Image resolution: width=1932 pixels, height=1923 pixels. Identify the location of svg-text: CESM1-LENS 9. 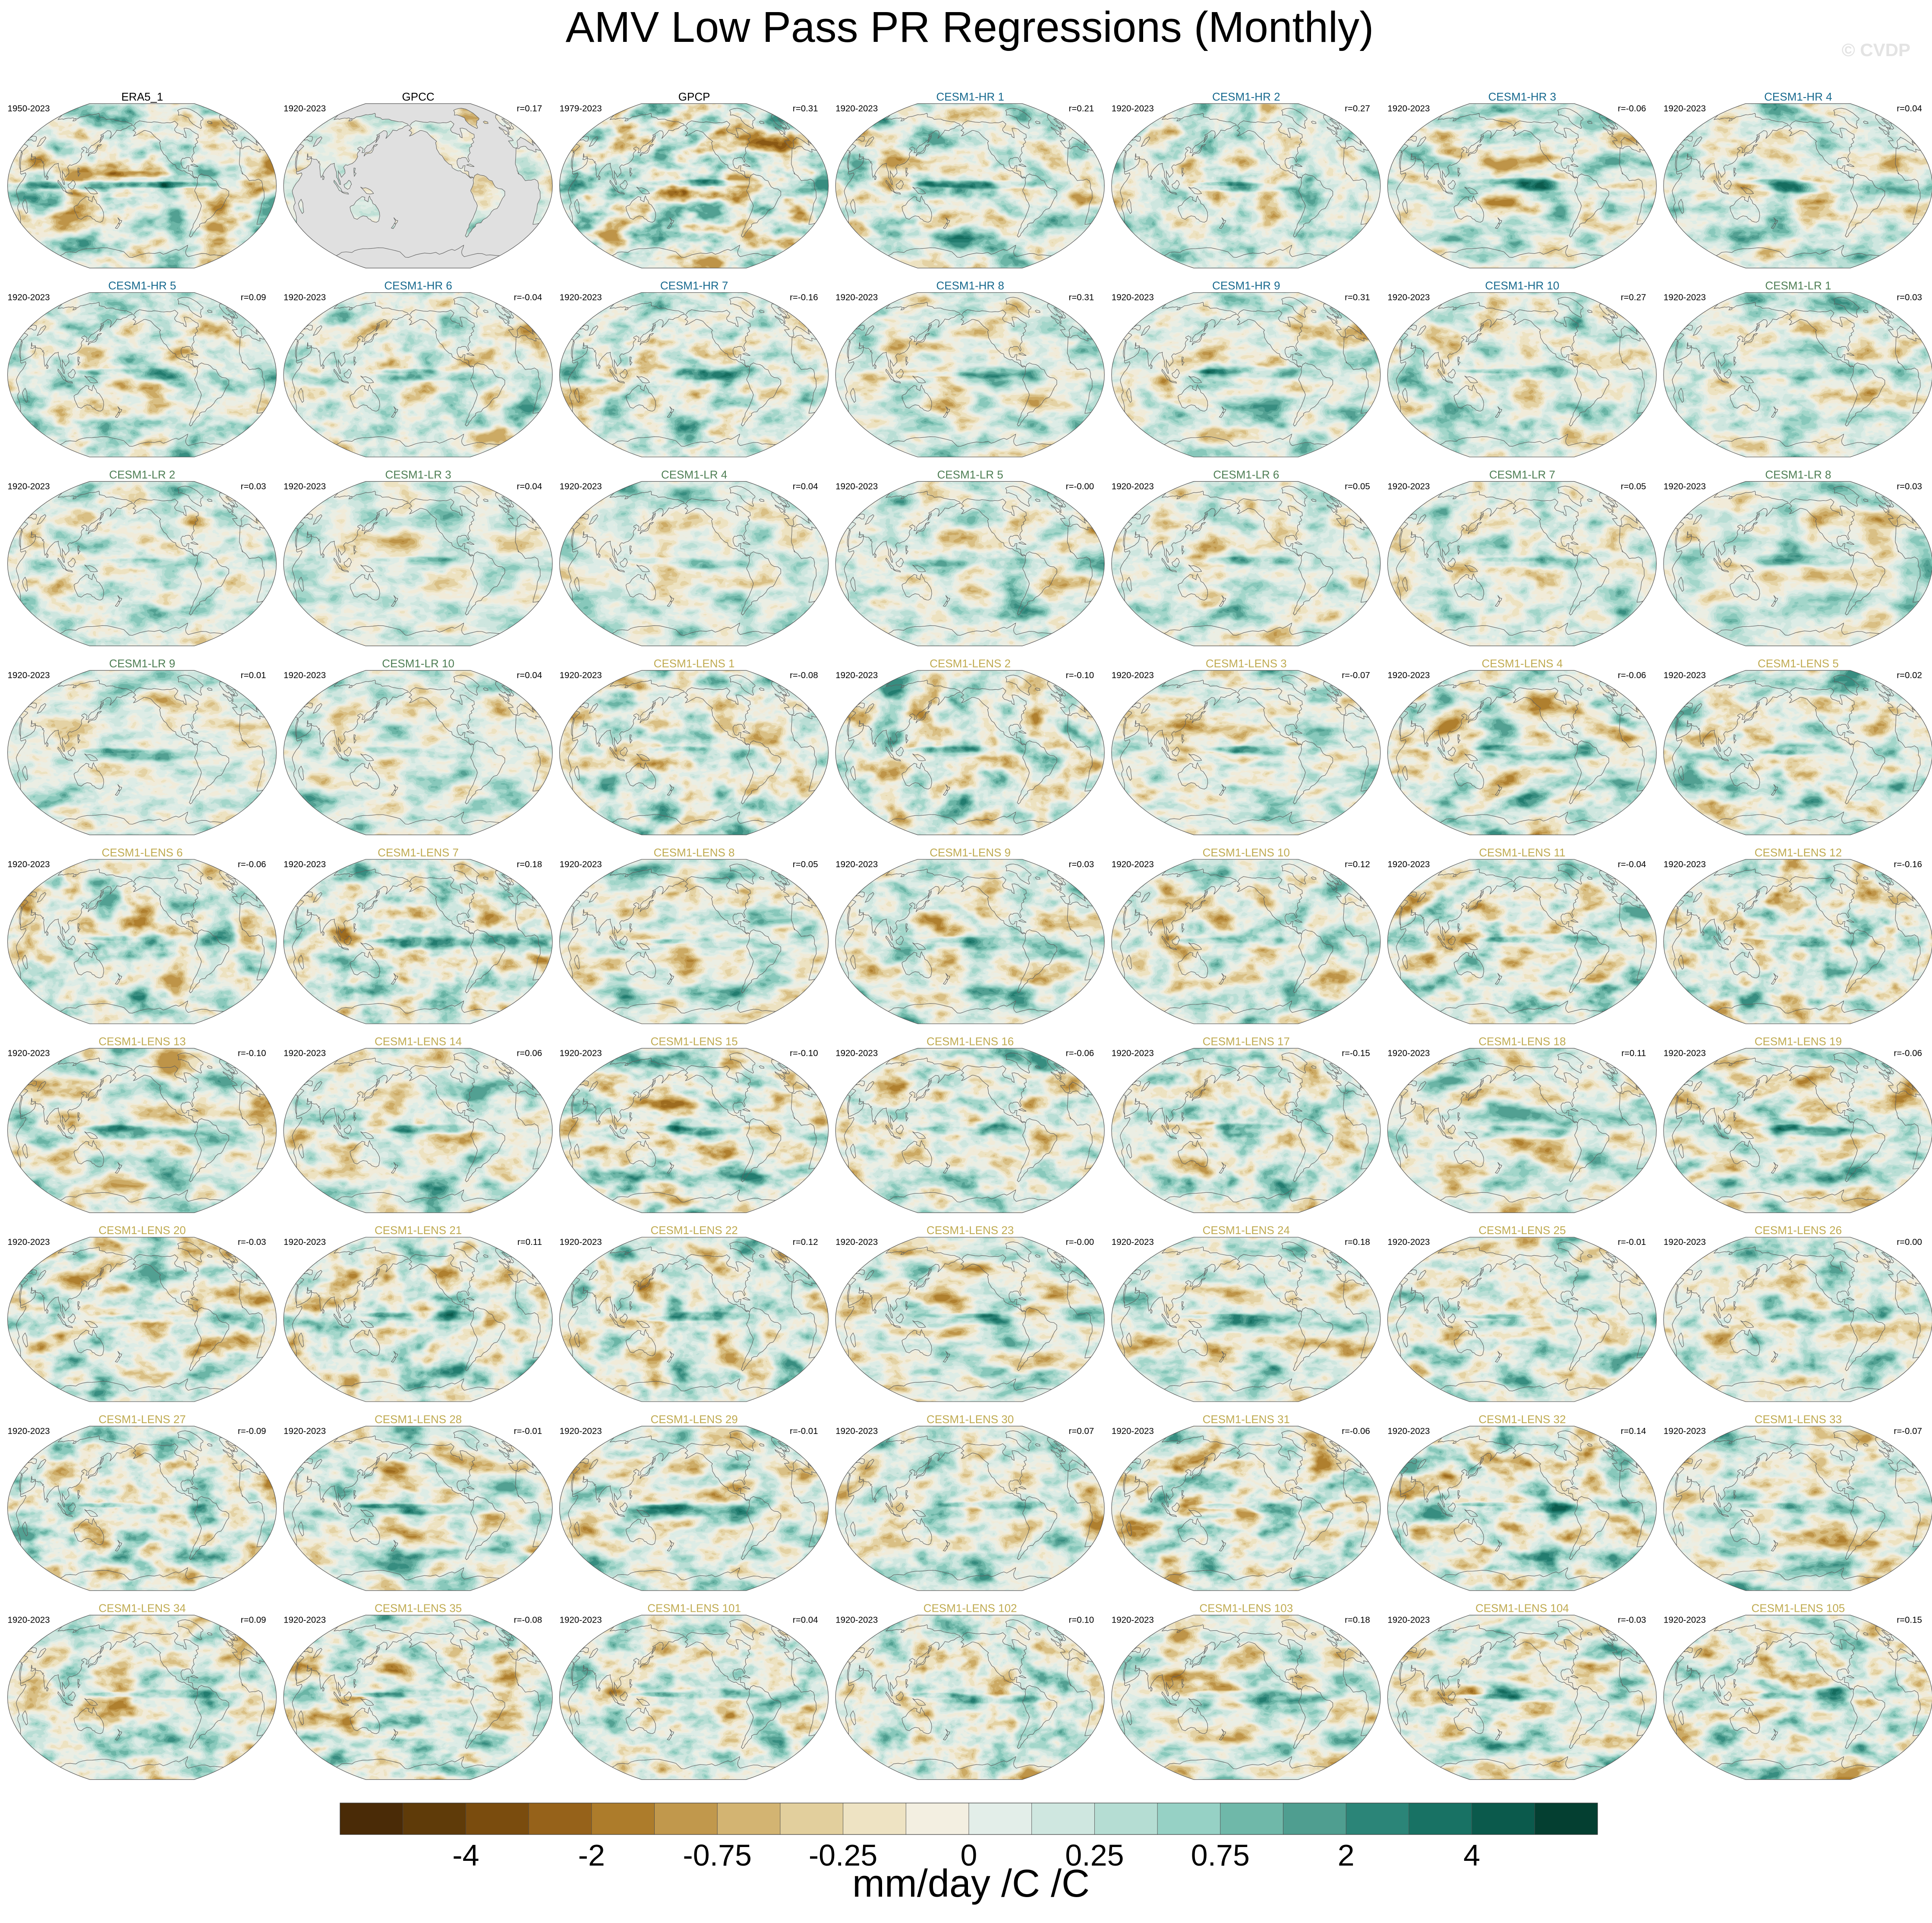
(971, 852).